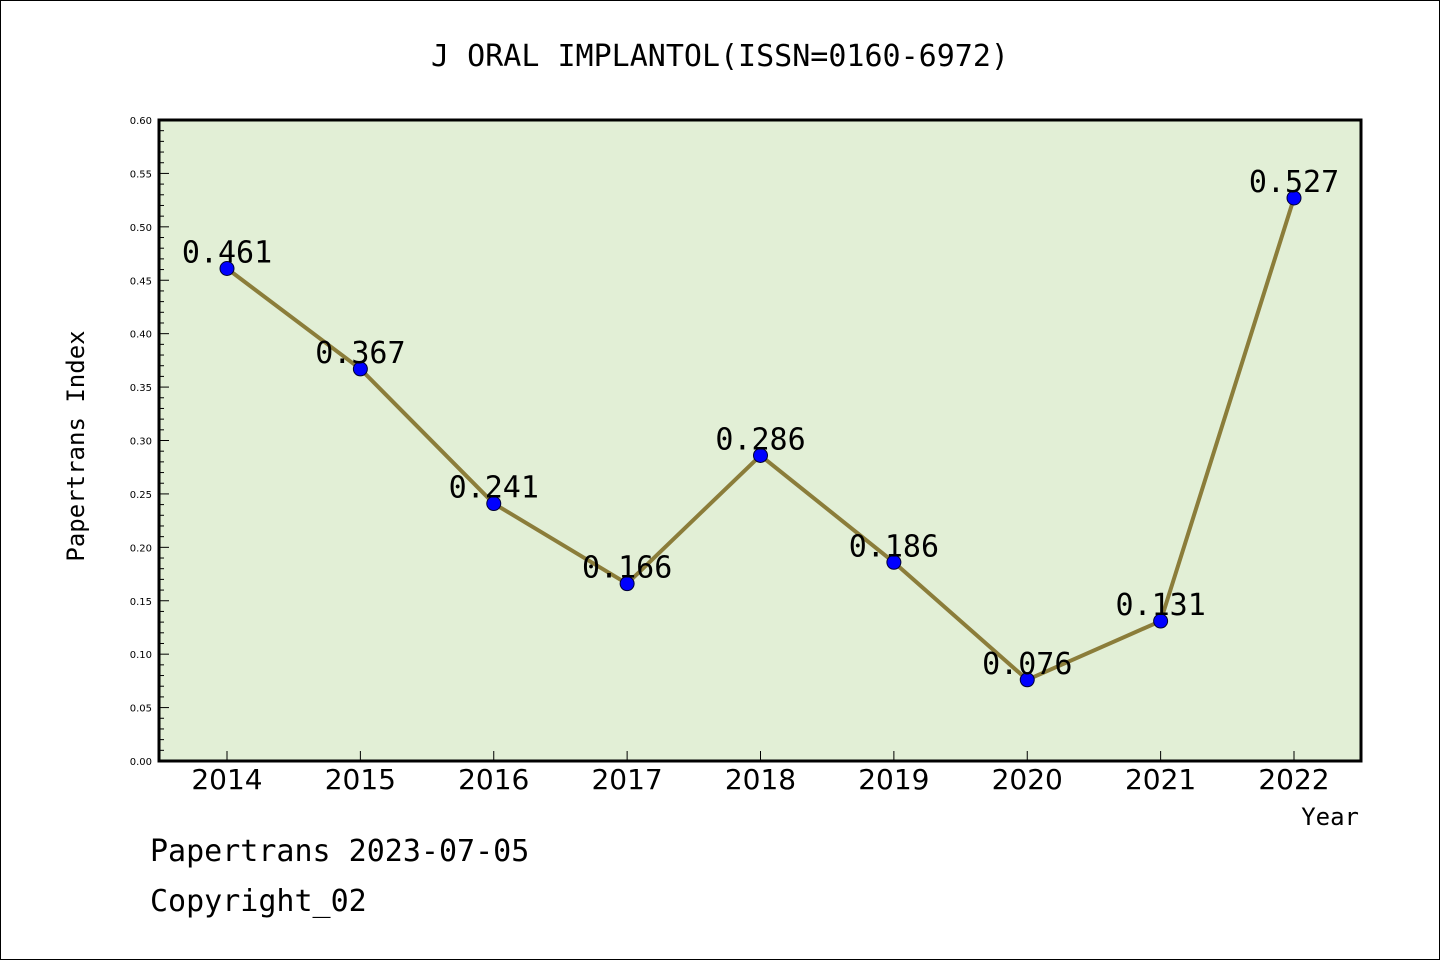  I want to click on y-tick-label: 0.10, so click(141, 655).